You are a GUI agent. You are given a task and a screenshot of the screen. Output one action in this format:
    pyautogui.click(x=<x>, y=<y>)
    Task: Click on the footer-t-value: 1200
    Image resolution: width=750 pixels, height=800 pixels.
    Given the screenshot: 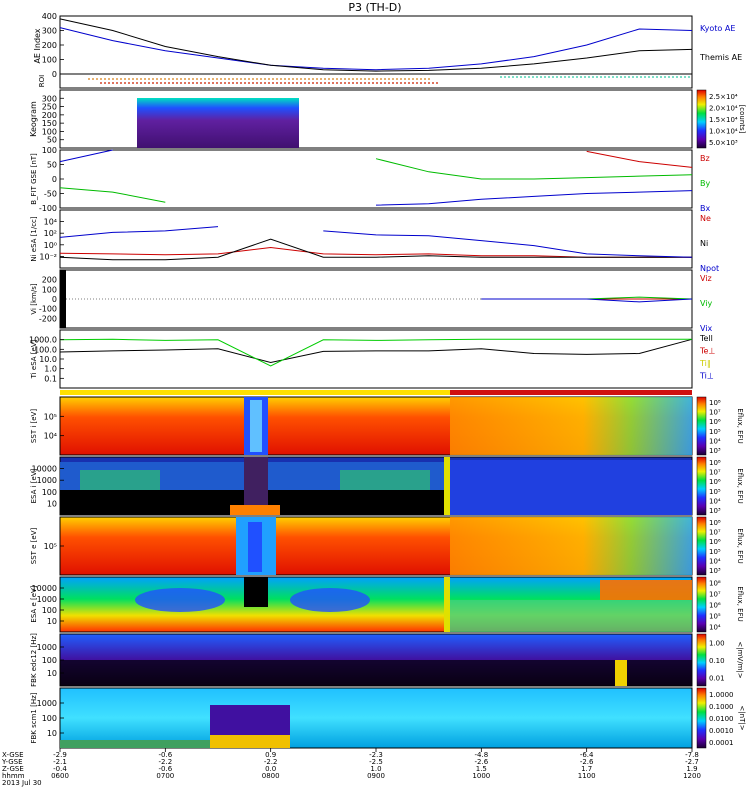 What is the action you would take?
    pyautogui.click(x=692, y=776)
    